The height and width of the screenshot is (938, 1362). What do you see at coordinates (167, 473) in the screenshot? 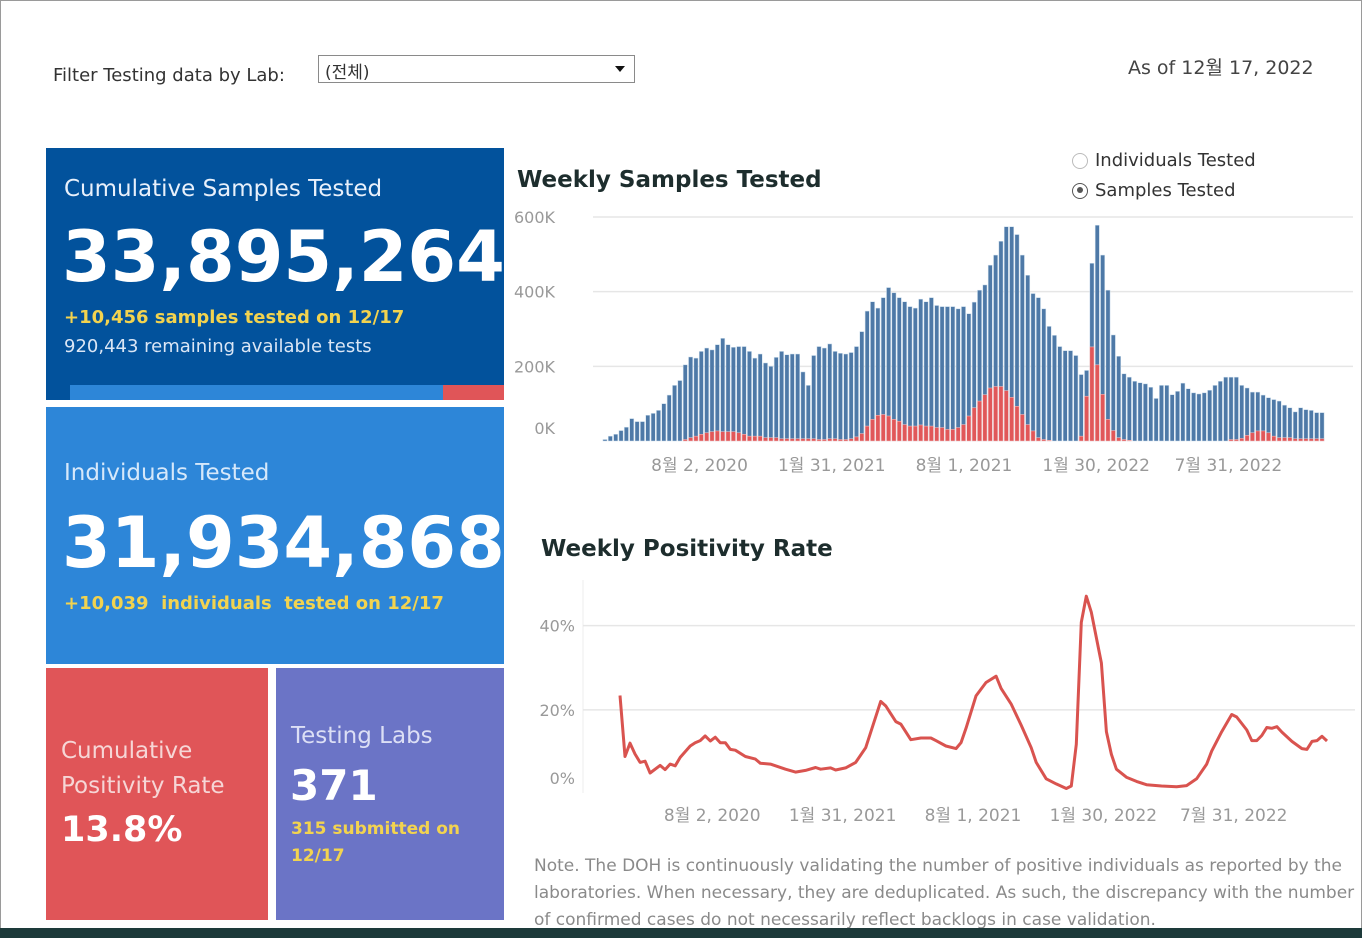
I see `card-title: Individuals Tested` at bounding box center [167, 473].